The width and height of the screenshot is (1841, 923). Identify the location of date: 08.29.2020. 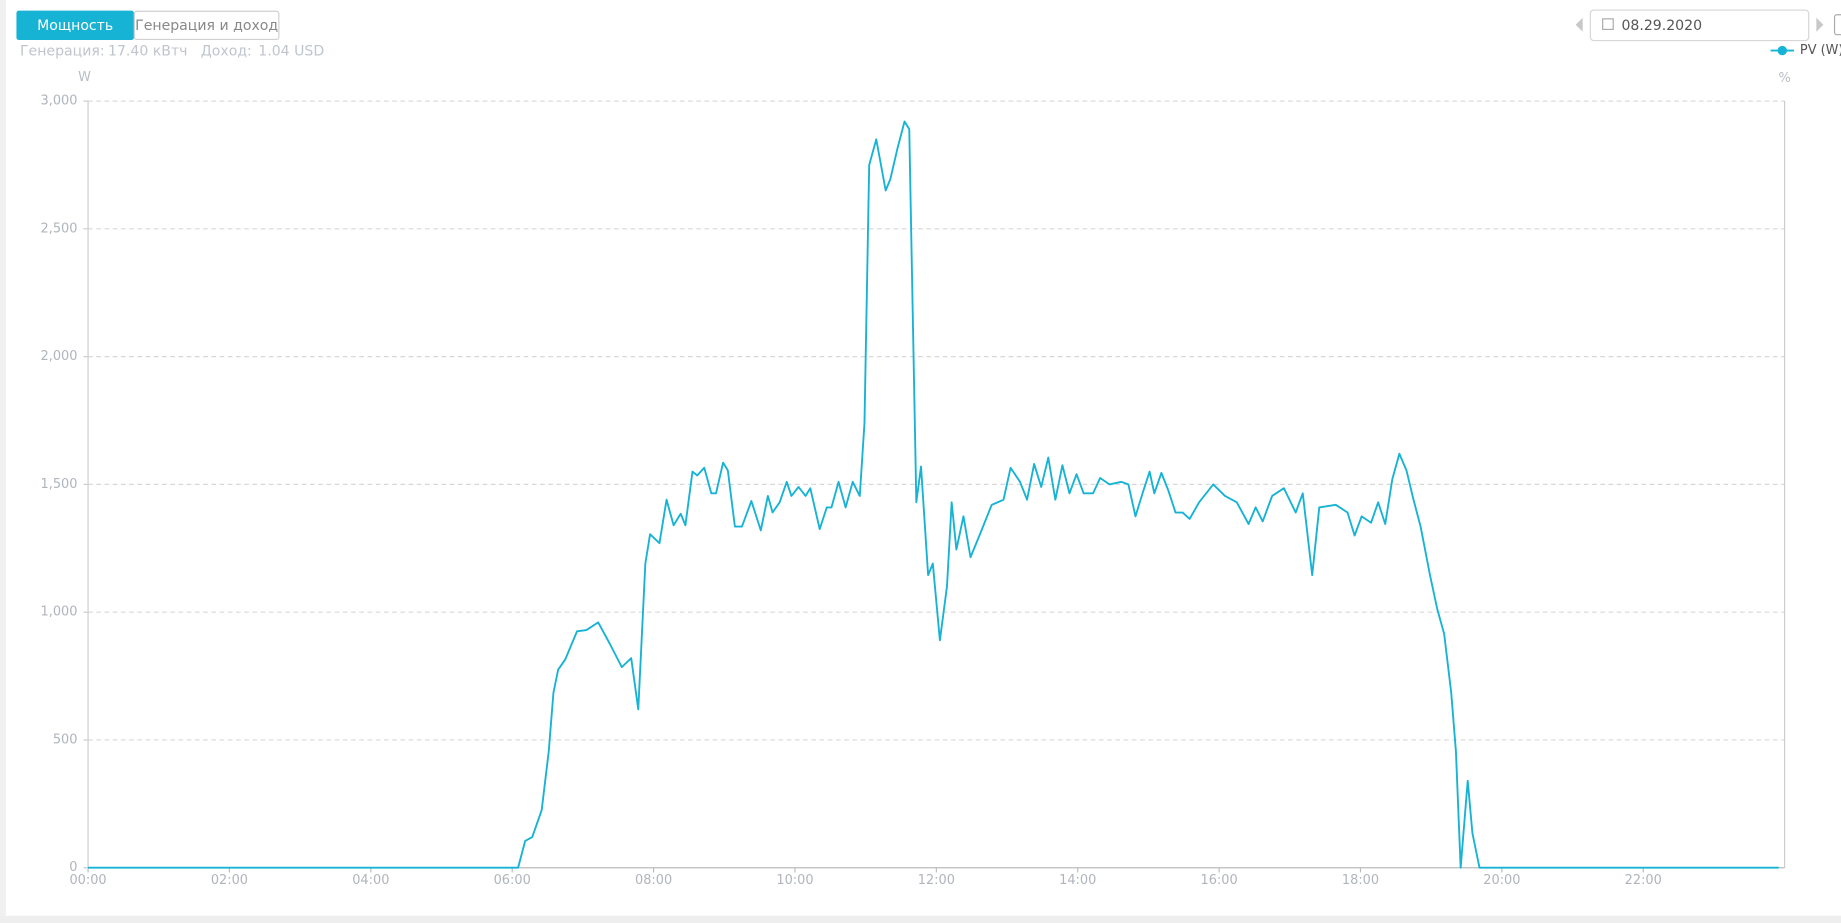
(1661, 26).